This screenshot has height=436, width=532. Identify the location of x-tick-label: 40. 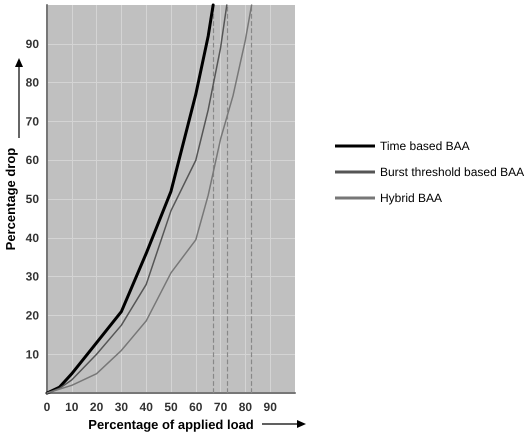
(147, 407).